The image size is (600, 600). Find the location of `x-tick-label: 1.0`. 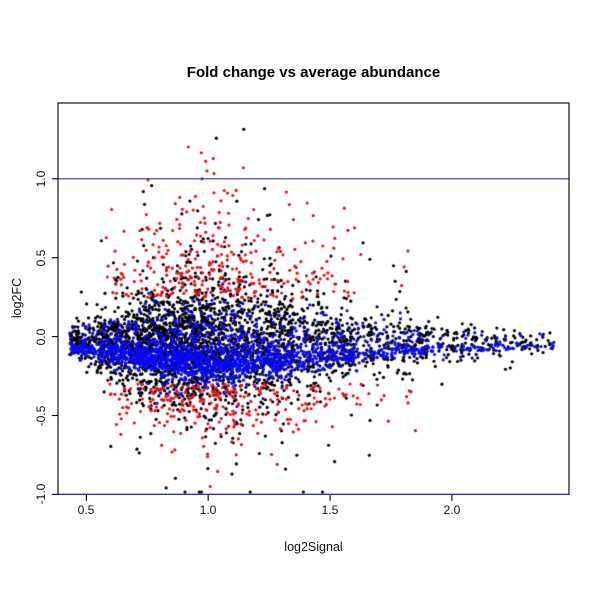

x-tick-label: 1.0 is located at coordinates (208, 510).